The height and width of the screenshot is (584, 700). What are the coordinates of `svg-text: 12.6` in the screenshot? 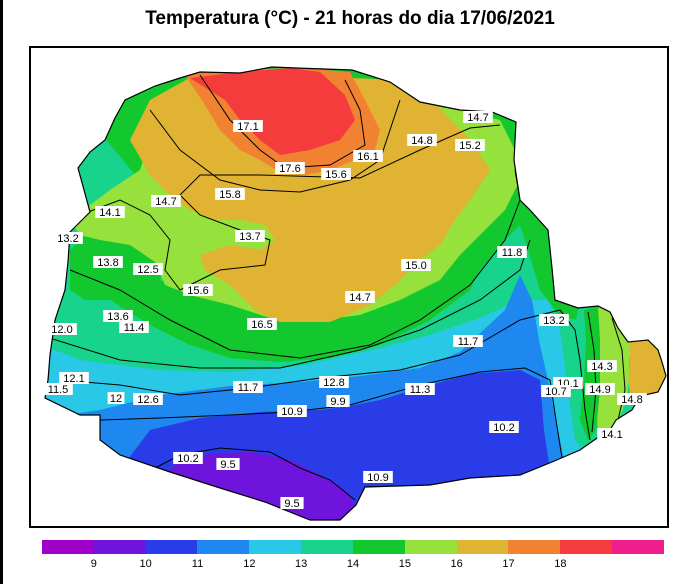 It's located at (147, 400).